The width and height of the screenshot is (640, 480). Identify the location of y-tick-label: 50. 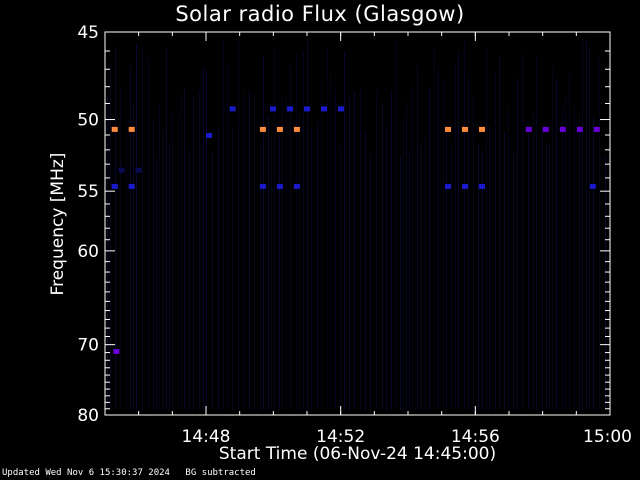
(88, 121).